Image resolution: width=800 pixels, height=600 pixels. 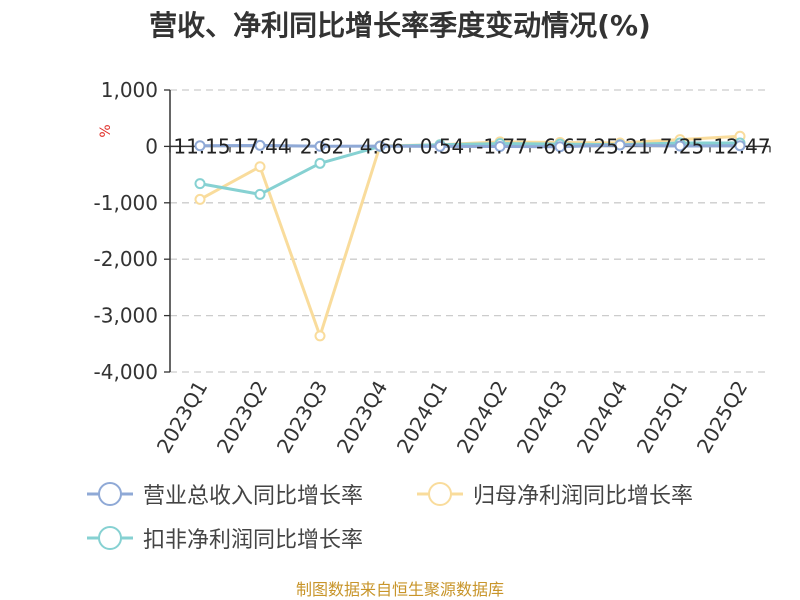 I want to click on x-category-label: 2023Q2, so click(x=242, y=417).